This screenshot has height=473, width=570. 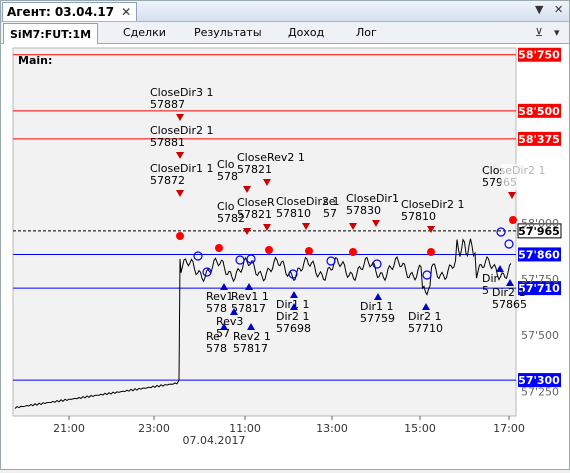 What do you see at coordinates (420, 428) in the screenshot?
I see `x-tick-label: 15:00` at bounding box center [420, 428].